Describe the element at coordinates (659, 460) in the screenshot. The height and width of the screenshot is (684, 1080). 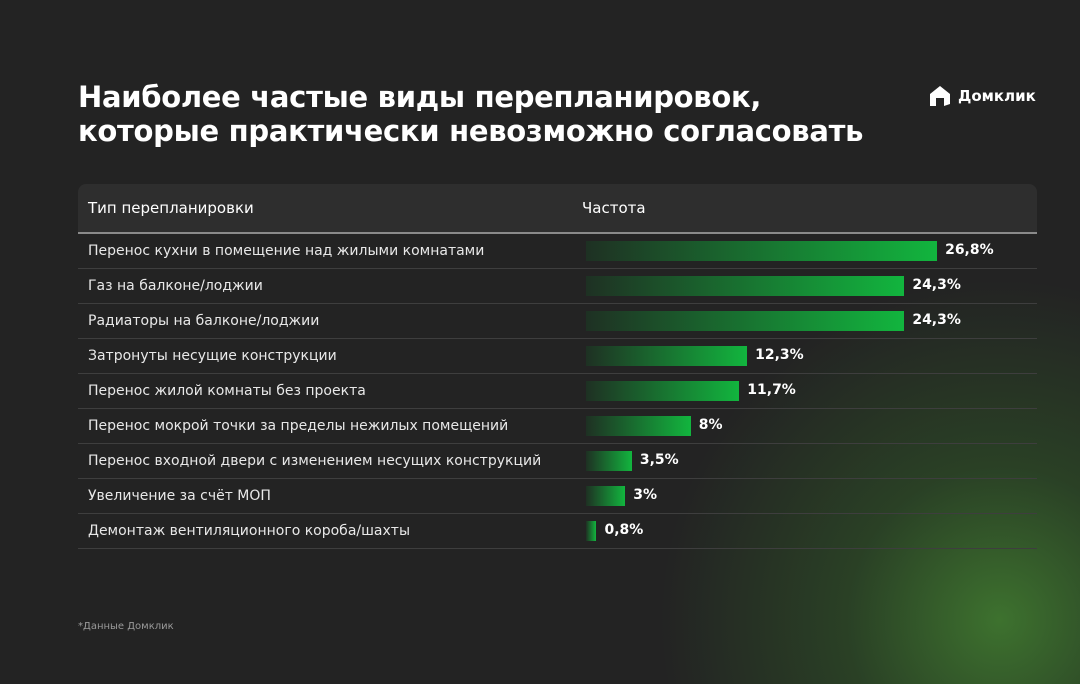
I see `value-label: 3,5%` at that location.